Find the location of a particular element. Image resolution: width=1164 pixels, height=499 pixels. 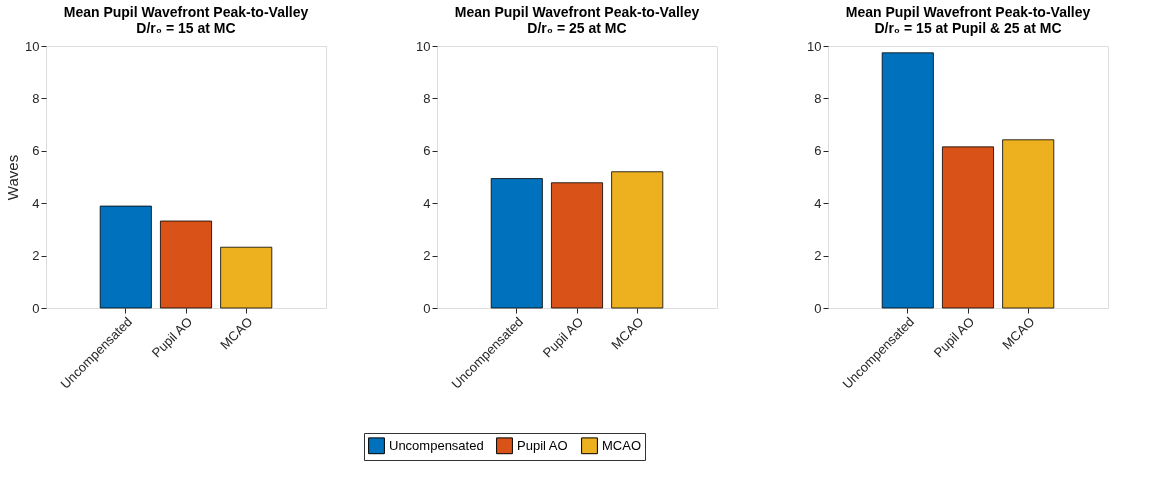

legend-label: MCAO is located at coordinates (621, 445).